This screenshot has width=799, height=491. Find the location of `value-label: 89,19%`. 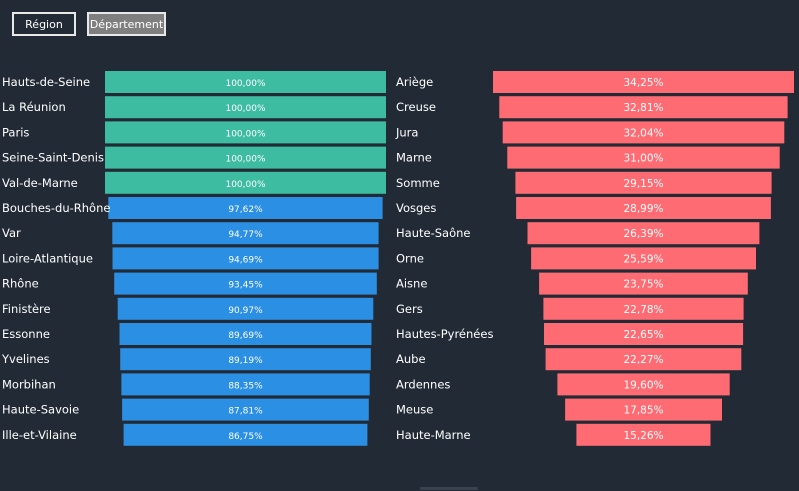

value-label: 89,19% is located at coordinates (245, 361).